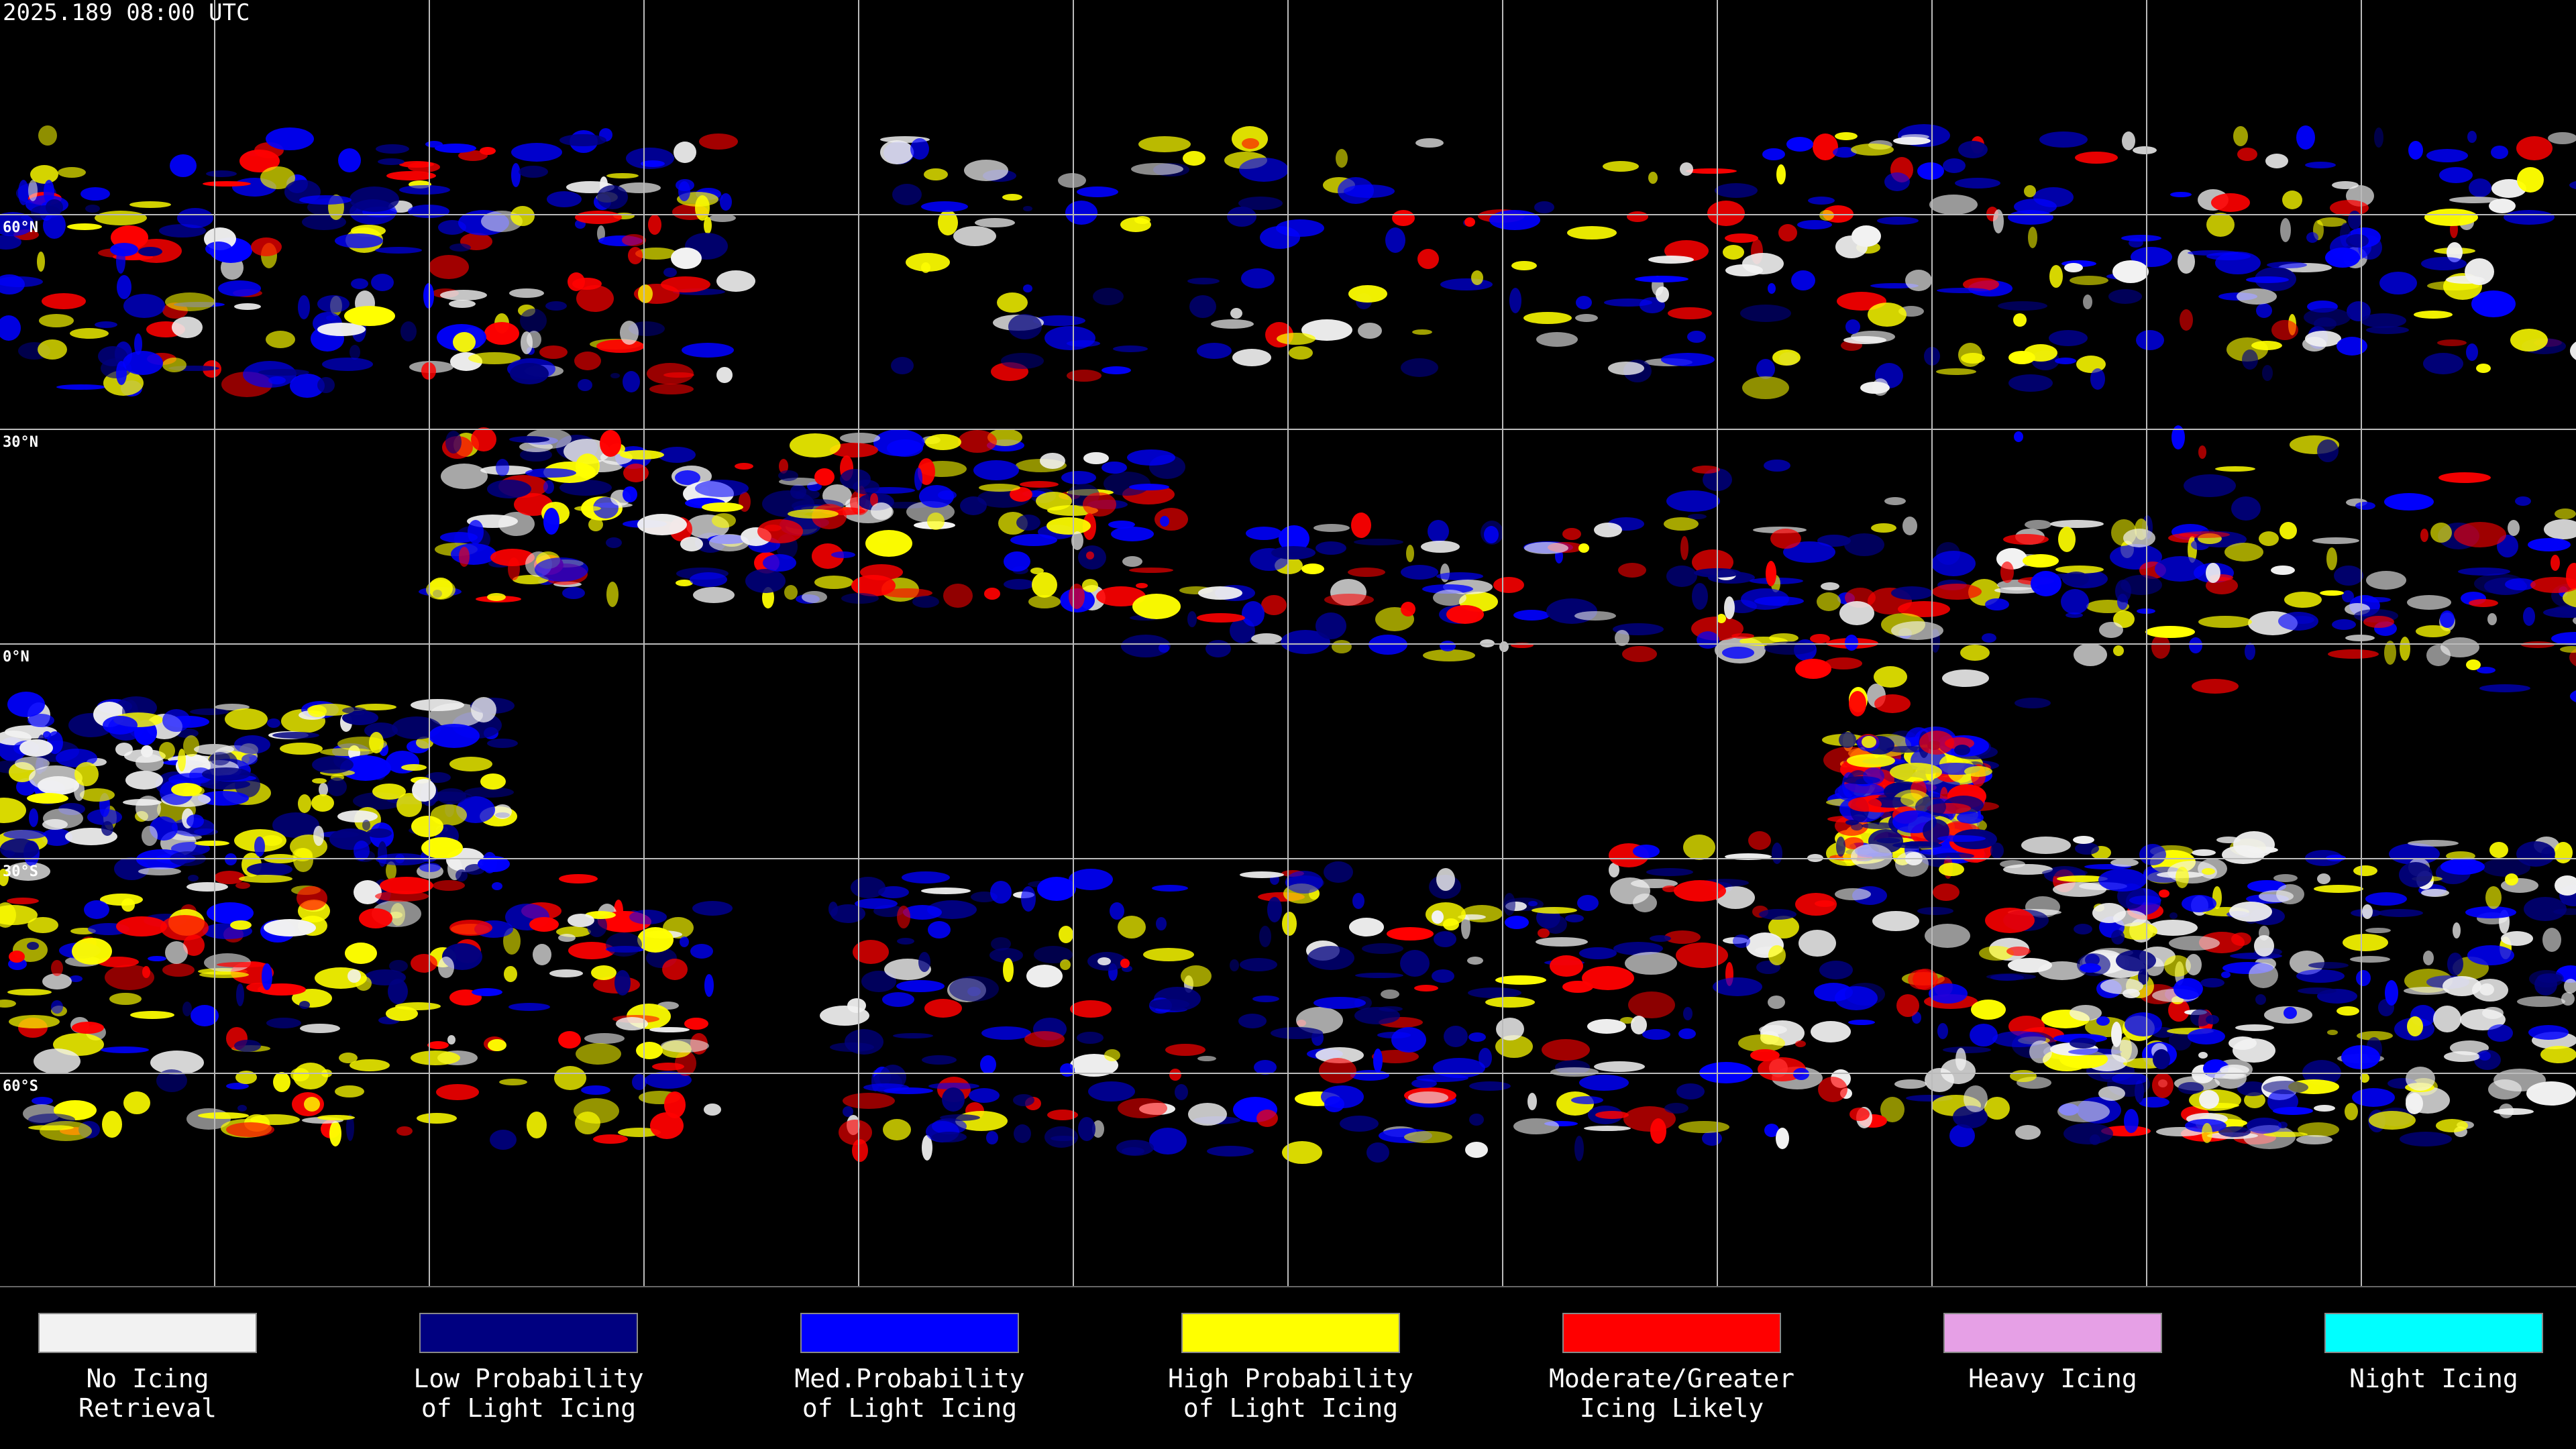  I want to click on legend-label: High Probability, so click(1290, 1378).